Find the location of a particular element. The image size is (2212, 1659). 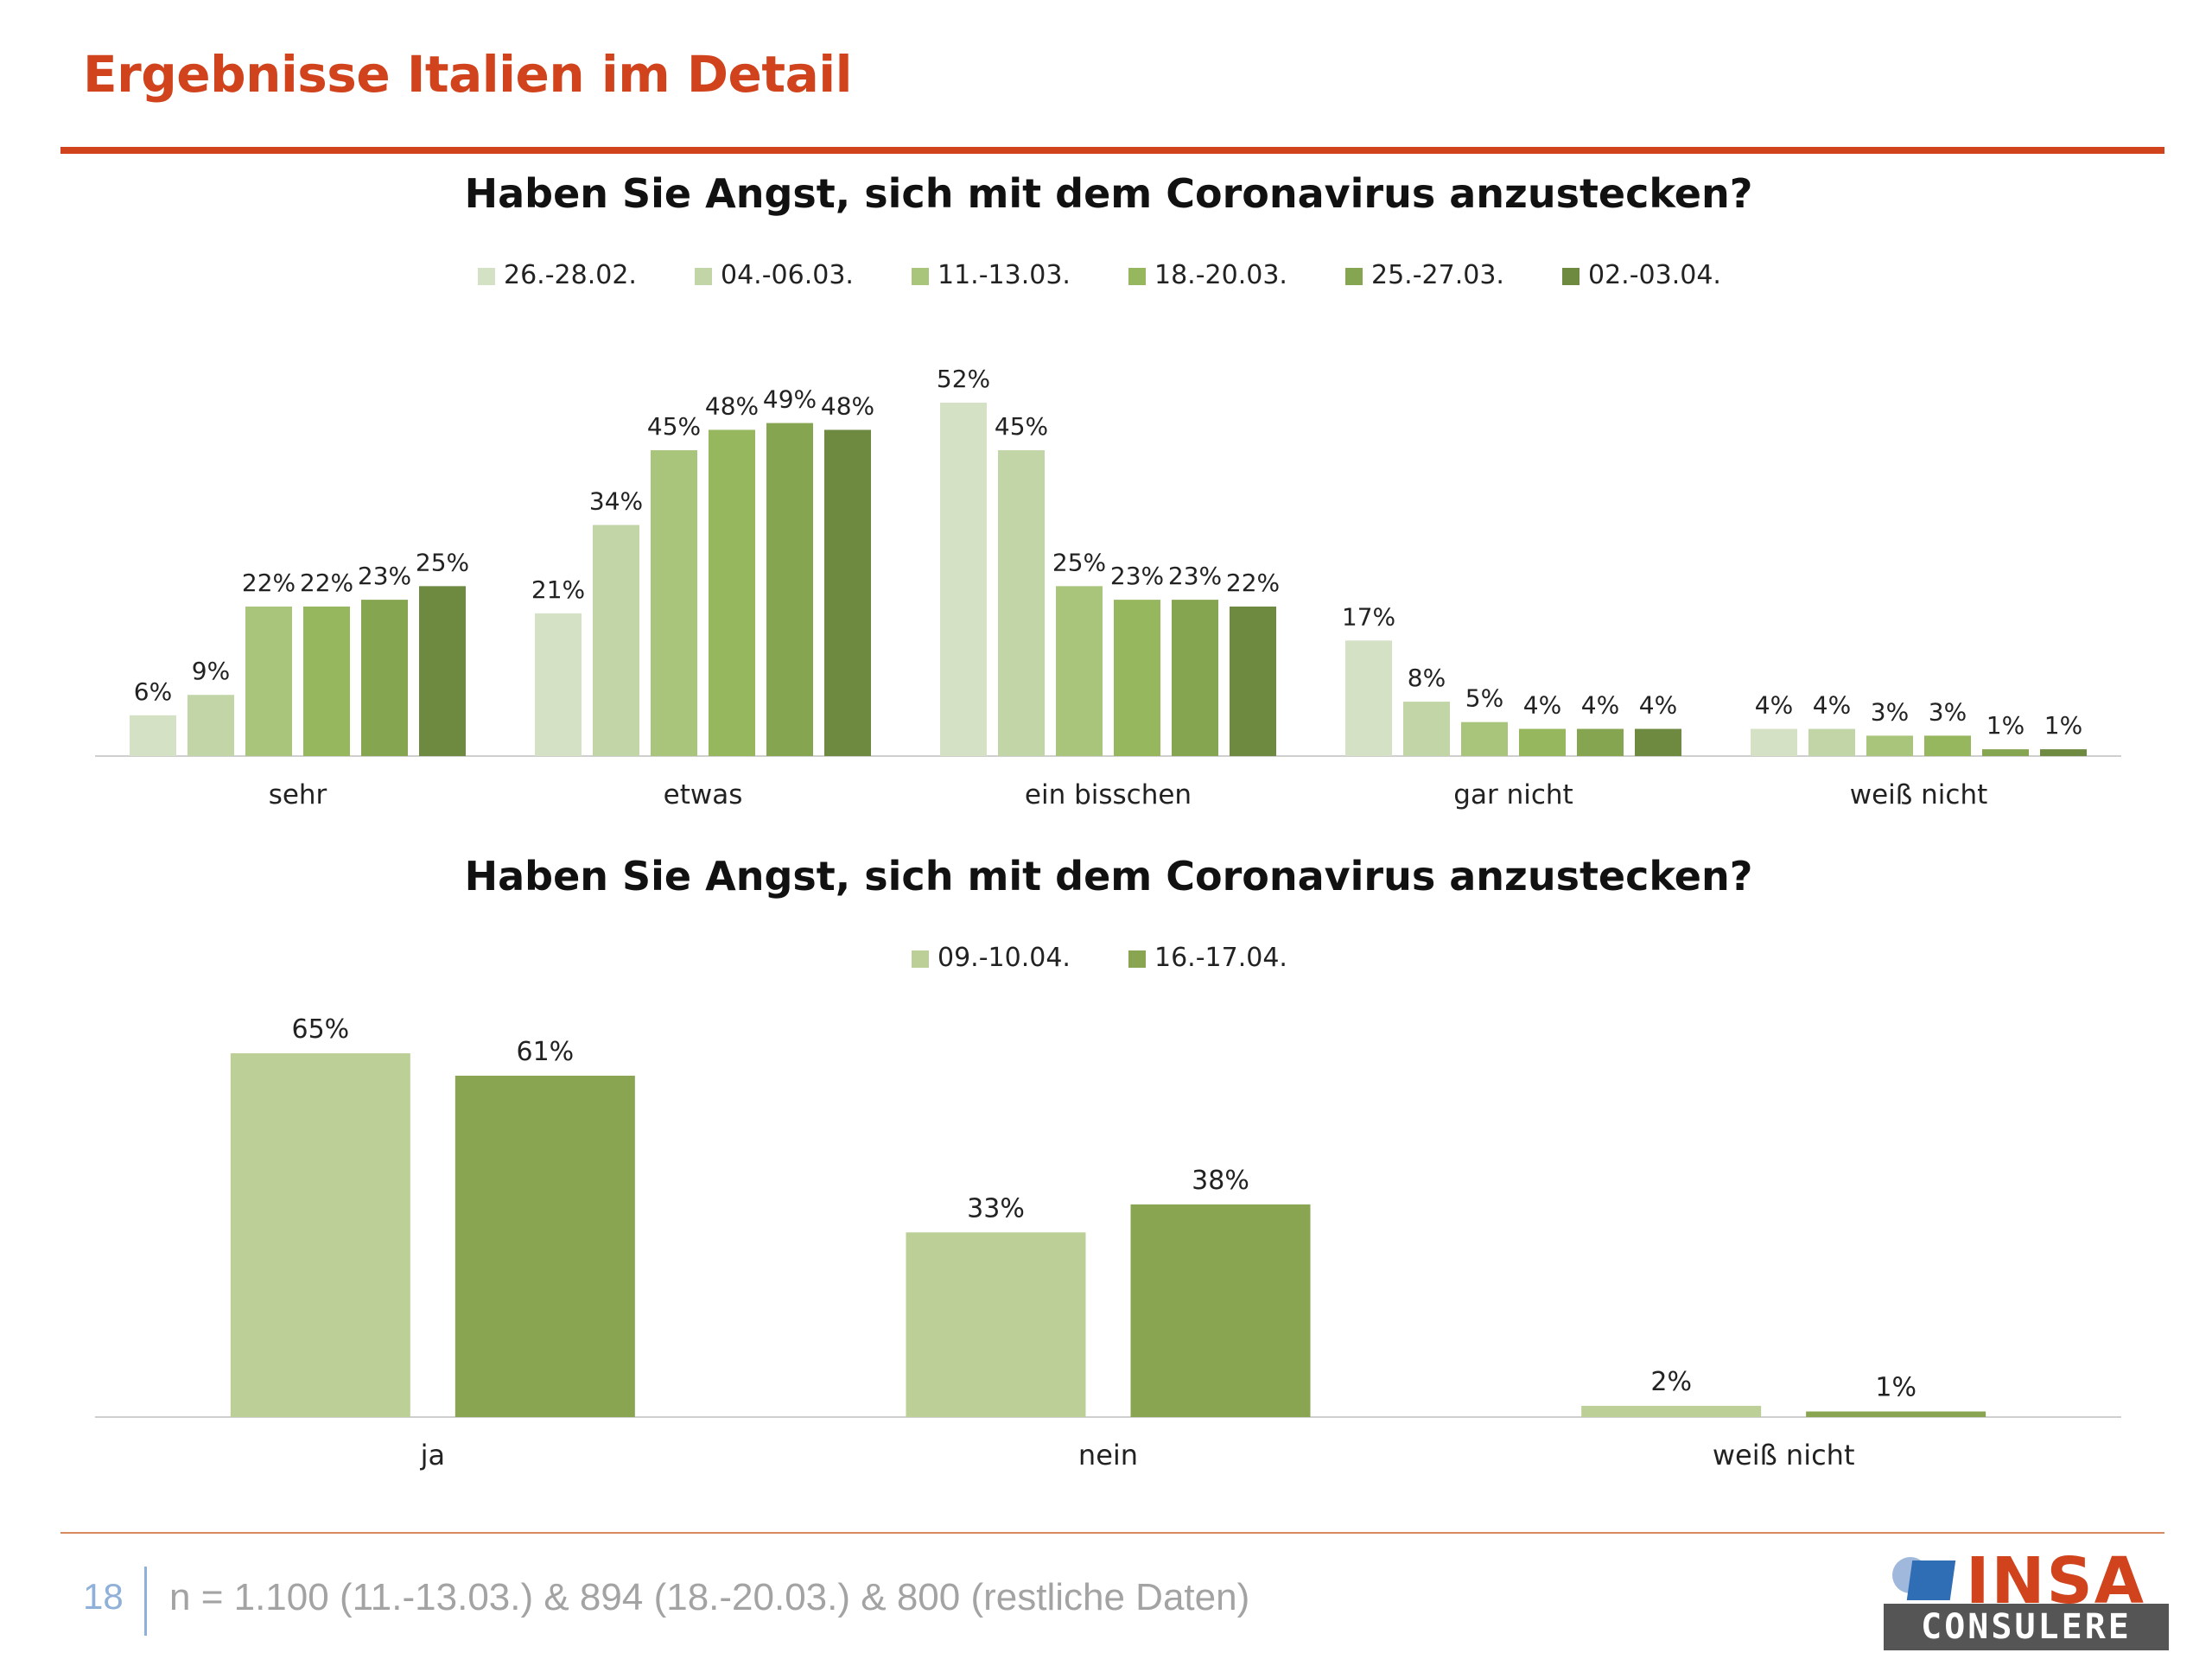

category-label: etwas is located at coordinates (703, 794).